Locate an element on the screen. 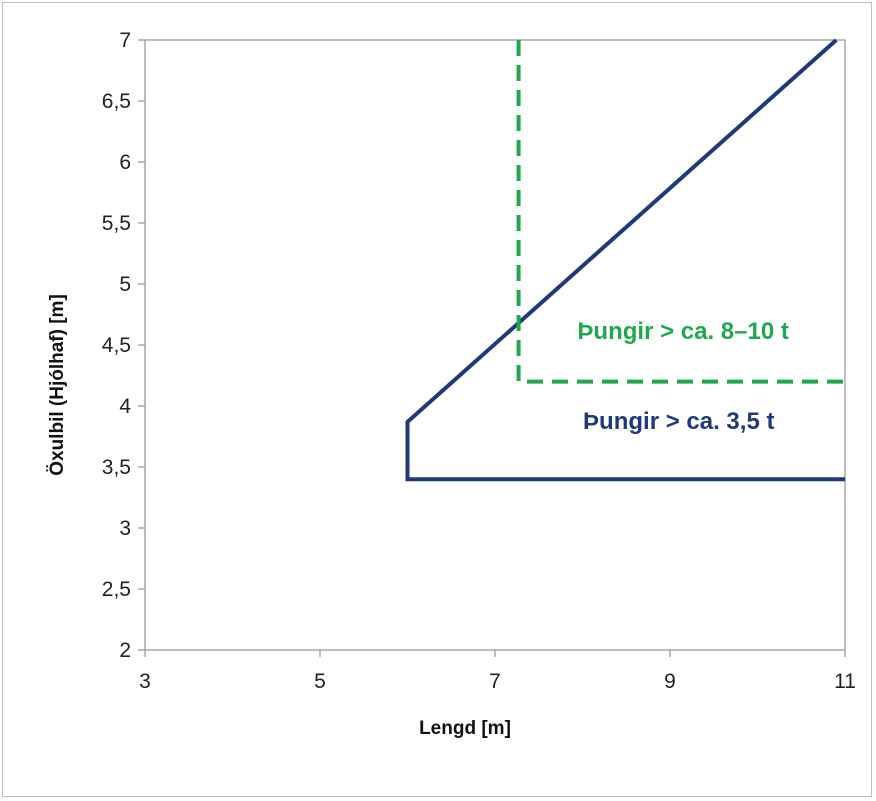  y-tick-label: 4,5 is located at coordinates (116, 345).